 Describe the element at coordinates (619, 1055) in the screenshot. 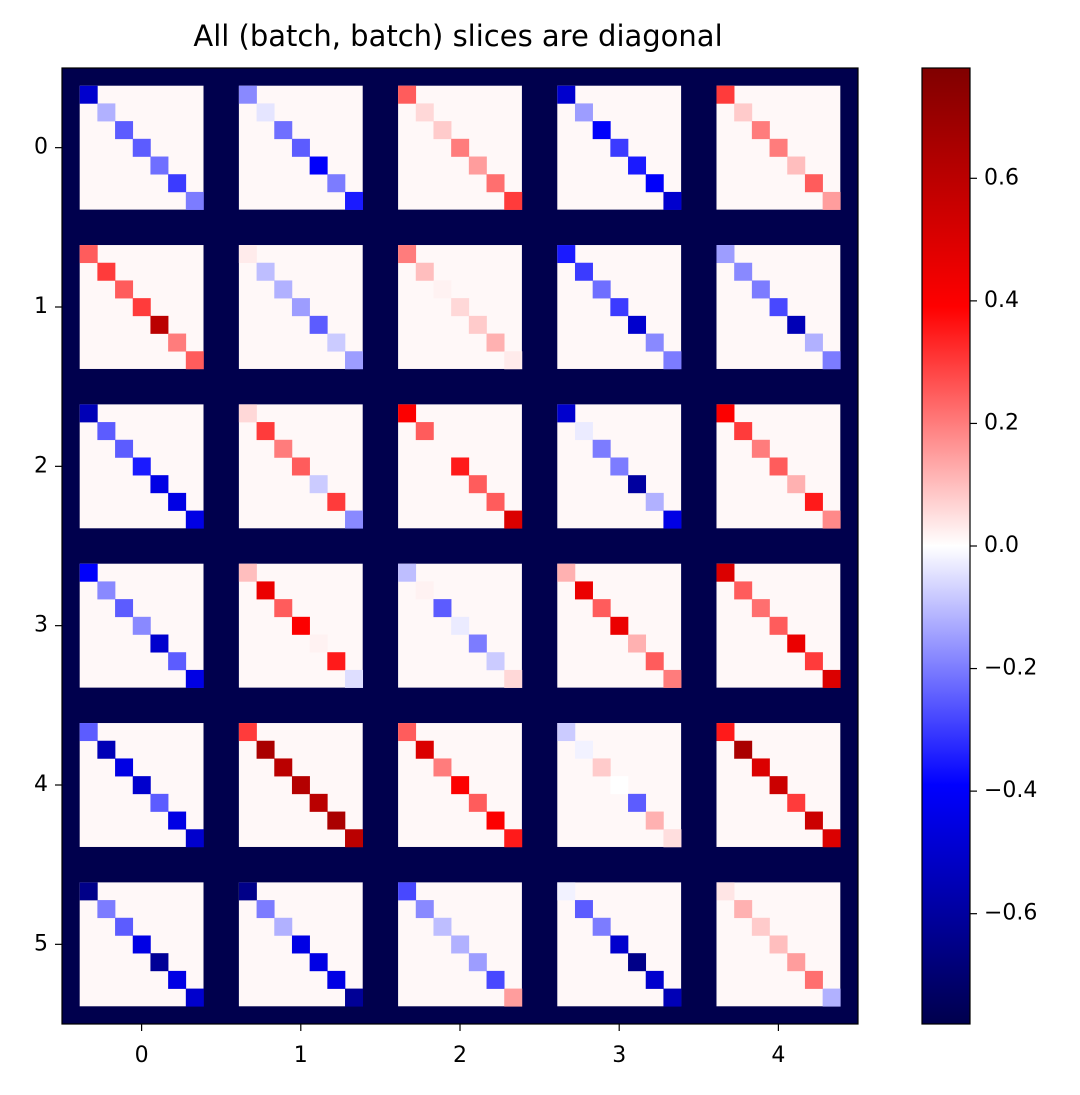

I see `x-tick-label: 3` at that location.